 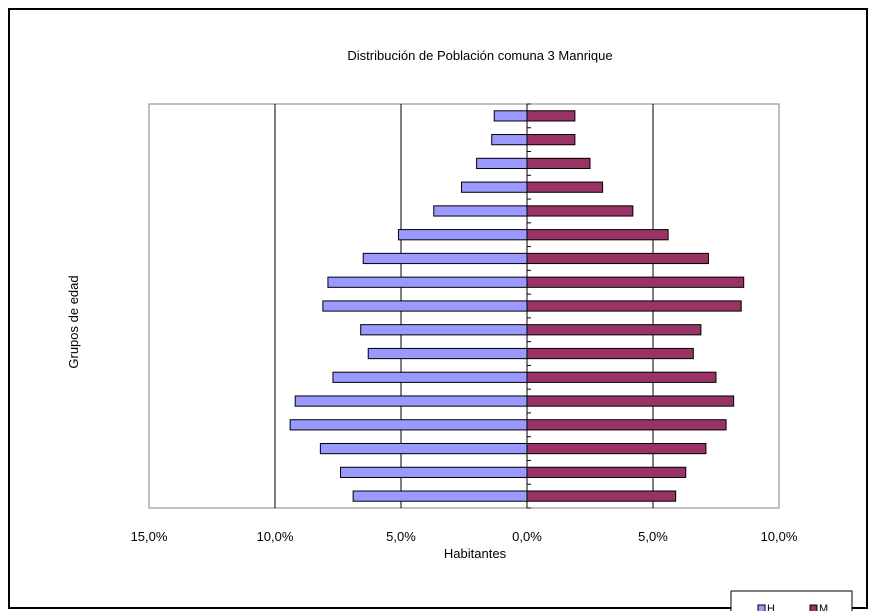 I want to click on x-tick-label: 0,0%, so click(x=527, y=536).